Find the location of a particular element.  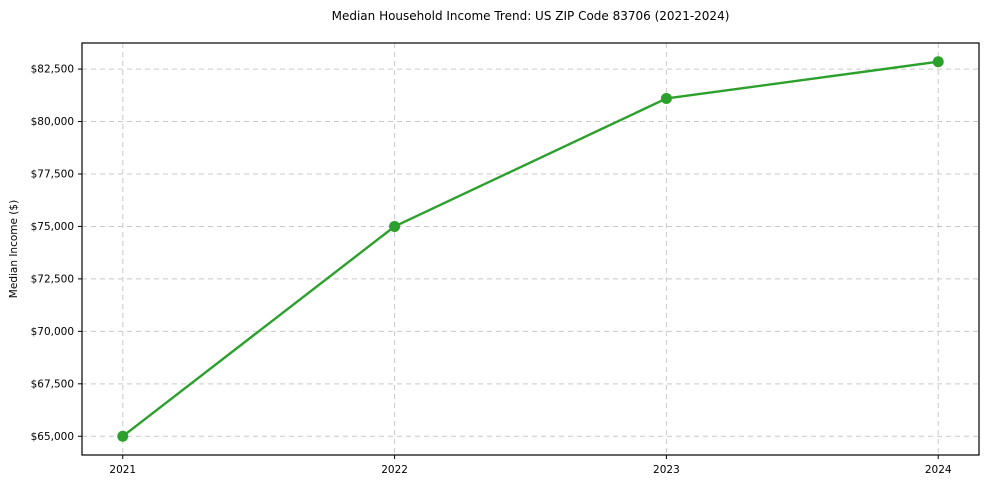

y-axis-label: Median Income ($) is located at coordinates (14, 249).